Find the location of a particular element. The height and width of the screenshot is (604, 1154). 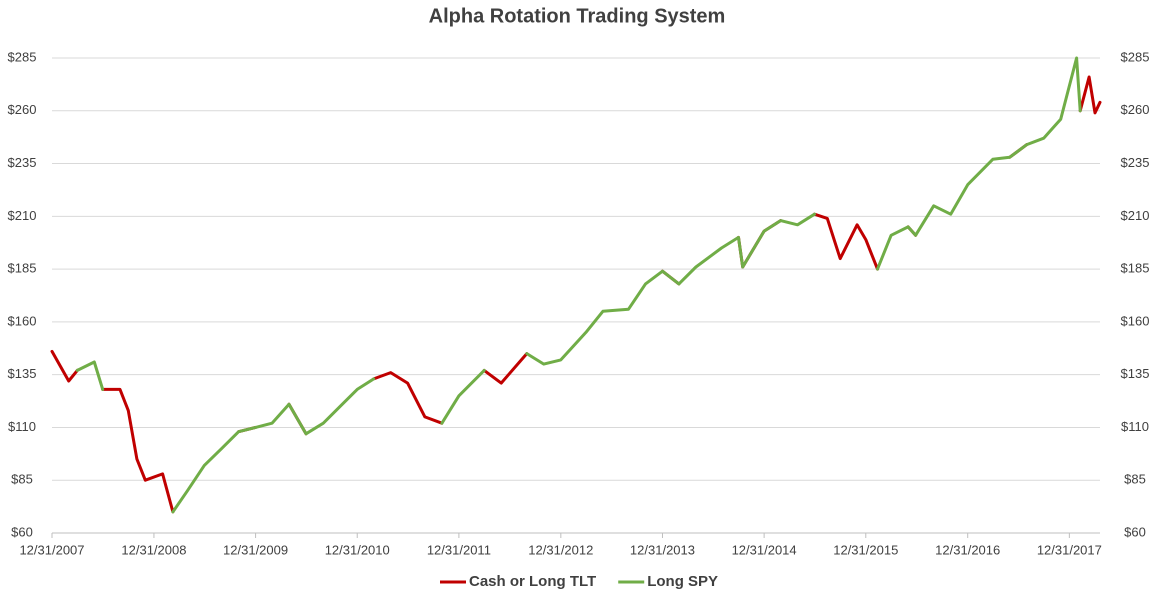

y-tick-label: $285 is located at coordinates (22, 56).